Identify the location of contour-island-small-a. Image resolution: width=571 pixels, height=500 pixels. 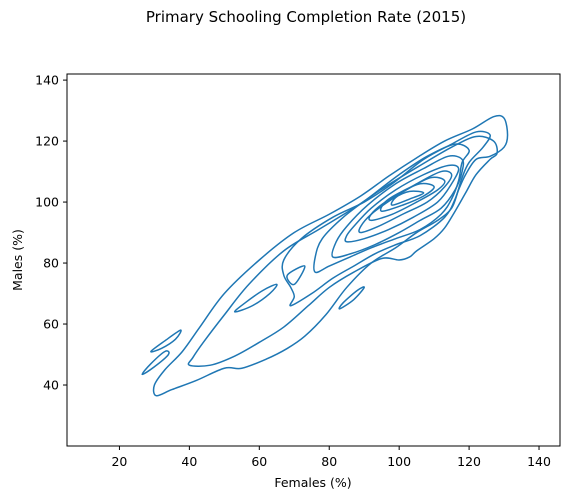
(166, 341).